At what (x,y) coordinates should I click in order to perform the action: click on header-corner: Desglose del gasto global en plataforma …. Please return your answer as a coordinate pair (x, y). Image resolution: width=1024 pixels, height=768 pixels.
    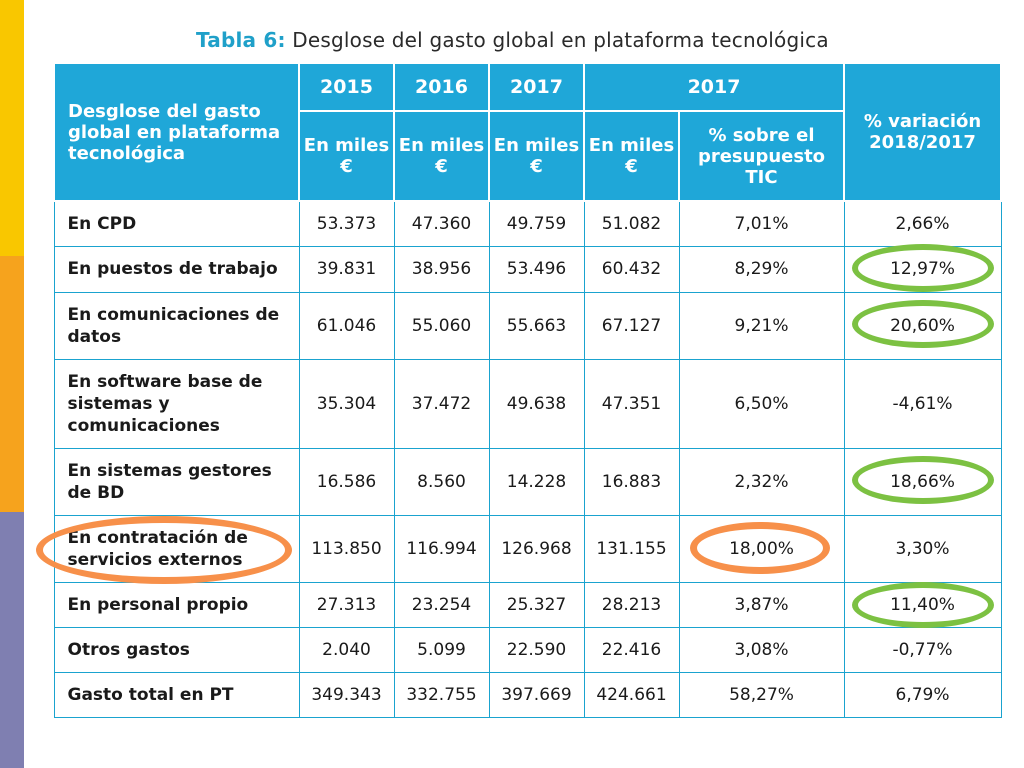
    Looking at the image, I should click on (176, 132).